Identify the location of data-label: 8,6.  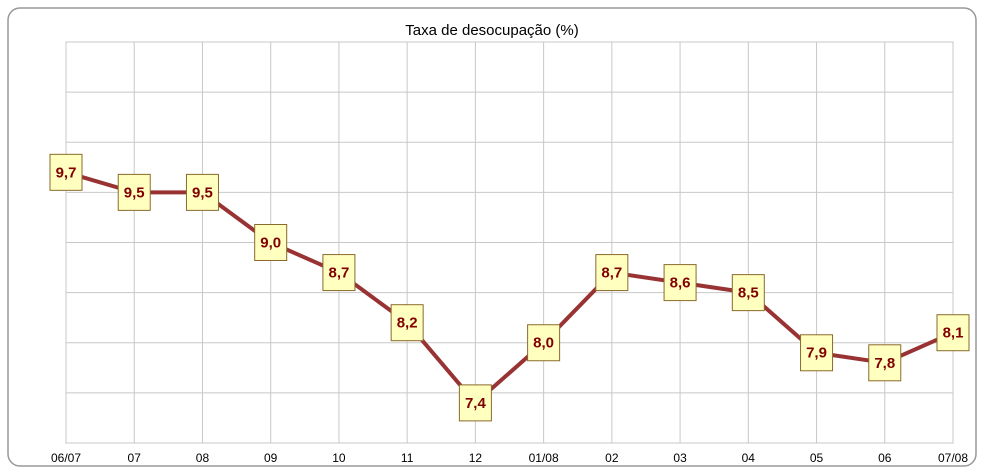
(680, 283).